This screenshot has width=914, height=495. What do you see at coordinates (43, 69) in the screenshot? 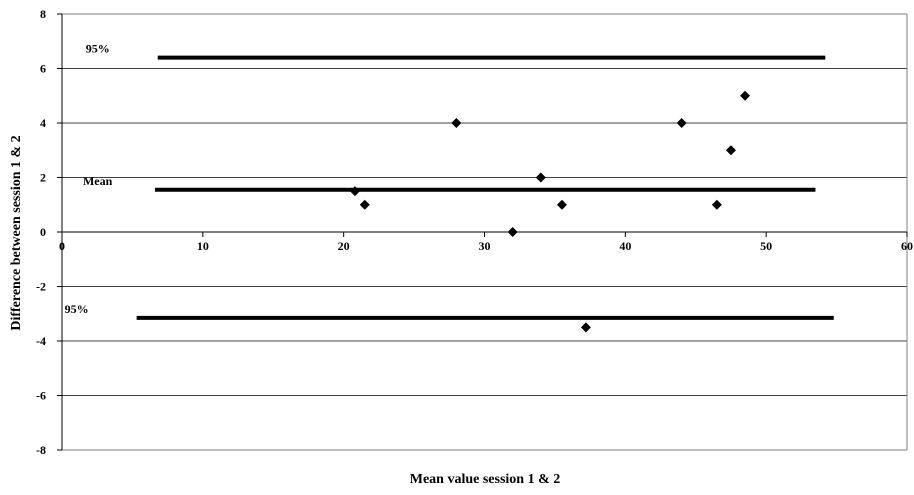
I see `y-tick-label: 6` at bounding box center [43, 69].